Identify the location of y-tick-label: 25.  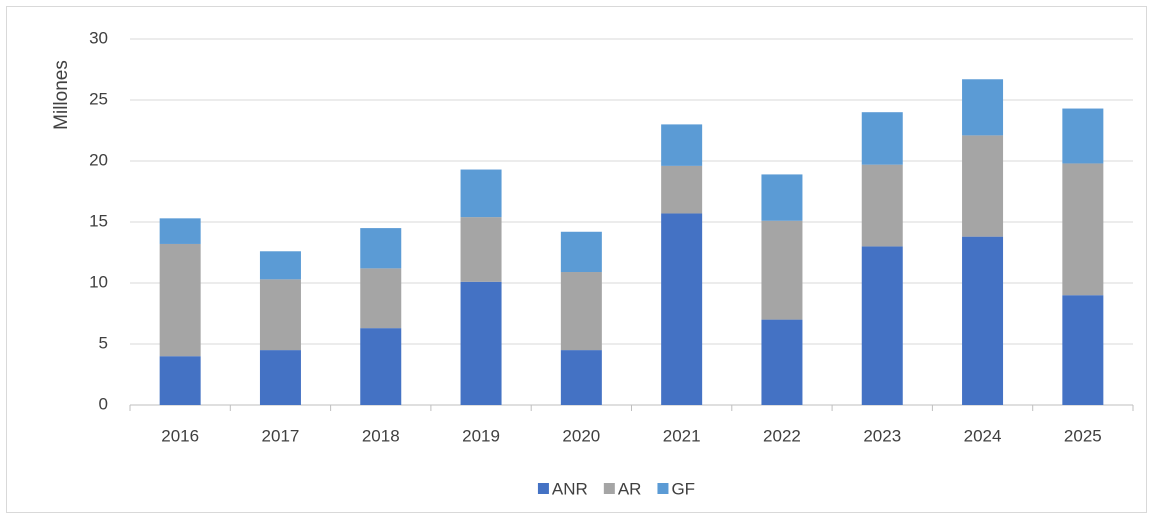
(98, 98).